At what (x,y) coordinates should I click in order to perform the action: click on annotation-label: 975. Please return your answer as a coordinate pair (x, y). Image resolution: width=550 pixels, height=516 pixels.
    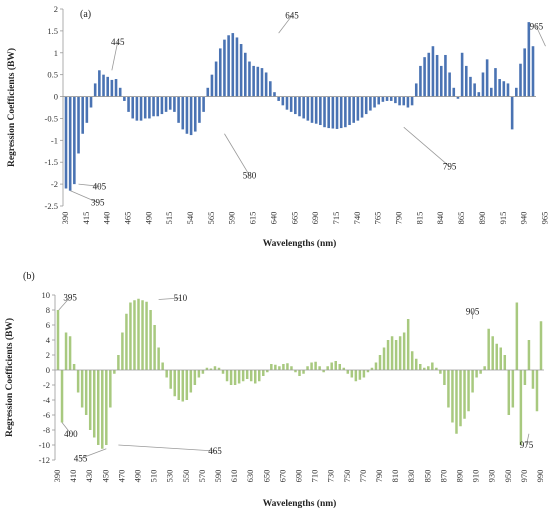
    Looking at the image, I should click on (527, 445).